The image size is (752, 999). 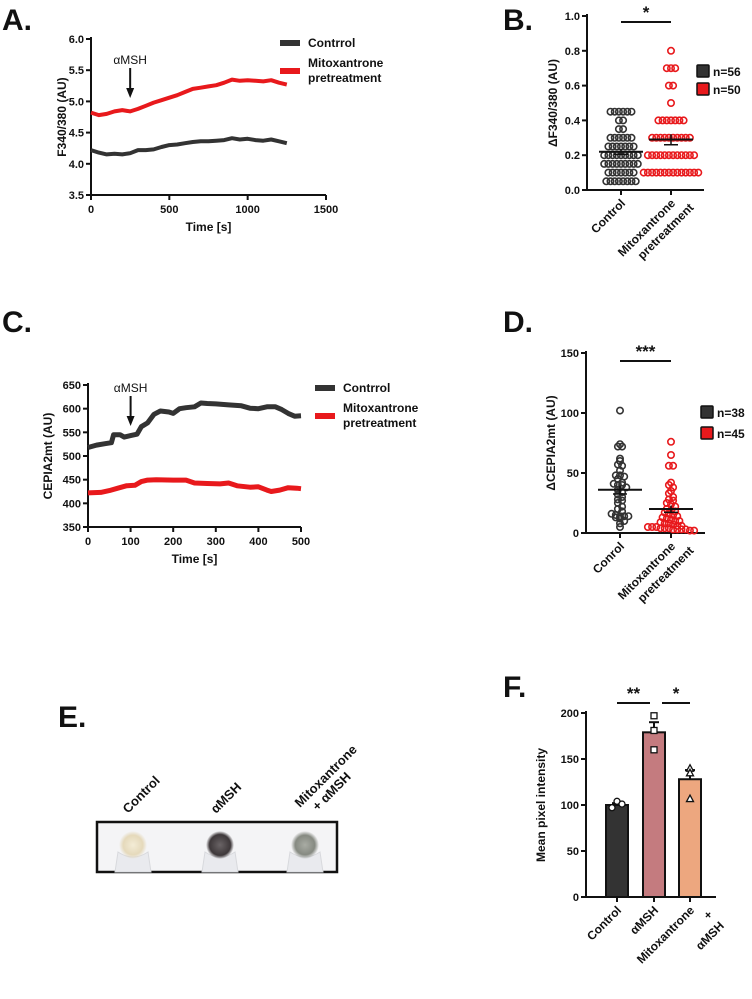 What do you see at coordinates (570, 714) in the screenshot?
I see `y-tick-label: 200` at bounding box center [570, 714].